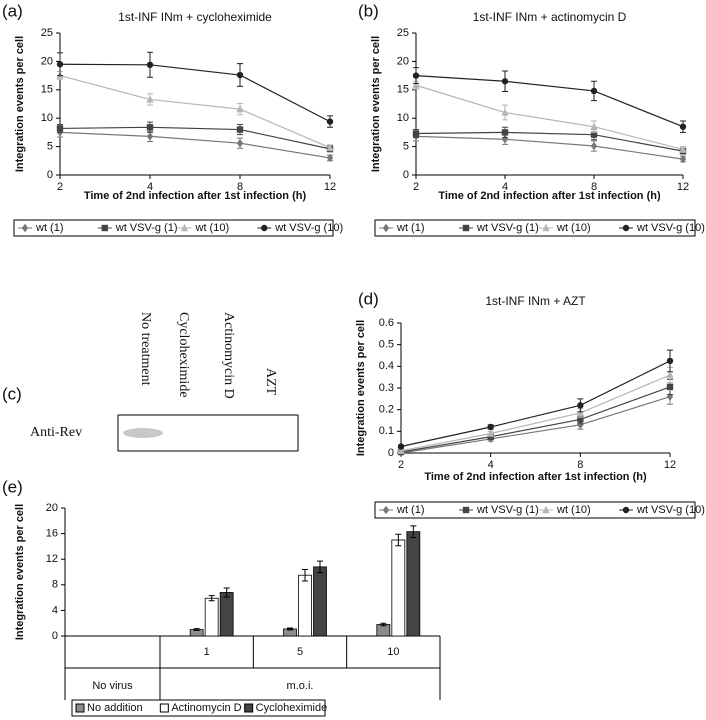 This screenshot has height=720, width=706. What do you see at coordinates (594, 187) in the screenshot?
I see `x-tick-label: 8` at bounding box center [594, 187].